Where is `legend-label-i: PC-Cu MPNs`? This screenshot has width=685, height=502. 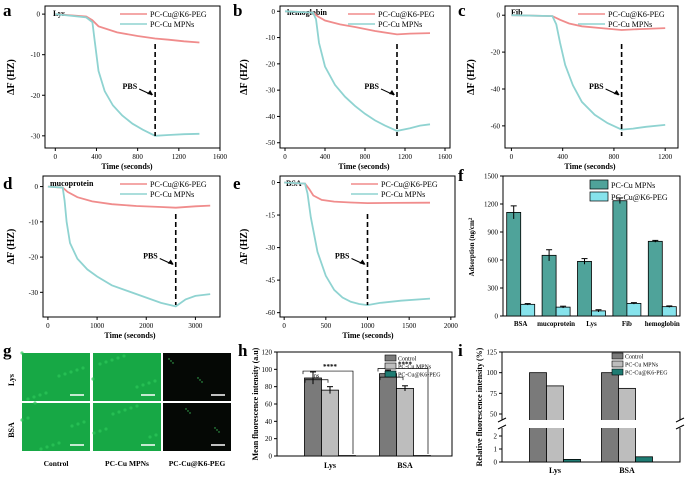 legend-label-i: PC-Cu MPNs is located at coordinates (642, 366).